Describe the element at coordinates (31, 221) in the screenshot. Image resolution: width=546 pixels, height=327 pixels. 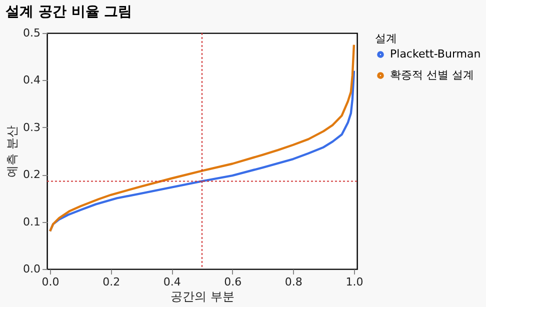
I see `y-tick-label: 0.1` at that location.